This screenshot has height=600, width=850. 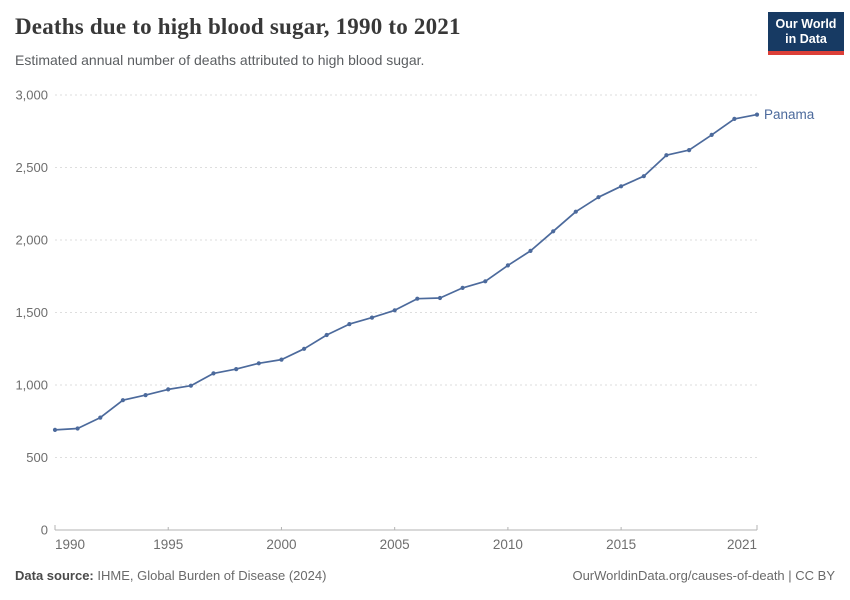 What do you see at coordinates (806, 23) in the screenshot?
I see `owid-logo-line1: Our World` at bounding box center [806, 23].